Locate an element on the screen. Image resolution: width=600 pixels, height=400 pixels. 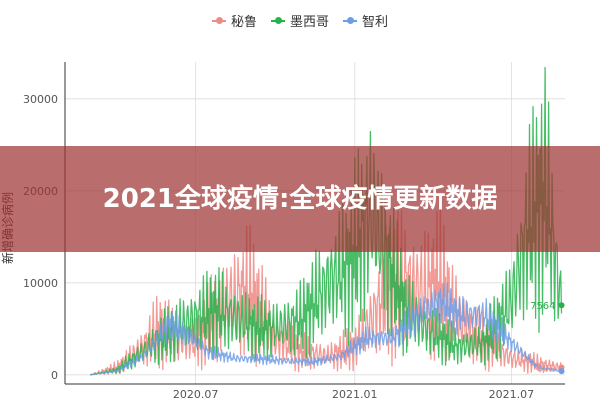
legend-swatch-chile is located at coordinates (350, 21).